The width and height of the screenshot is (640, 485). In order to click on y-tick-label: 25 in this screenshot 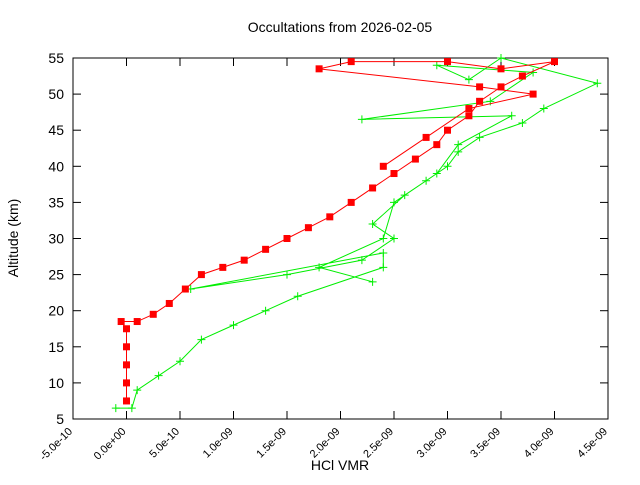, I will do `click(56, 275)`.